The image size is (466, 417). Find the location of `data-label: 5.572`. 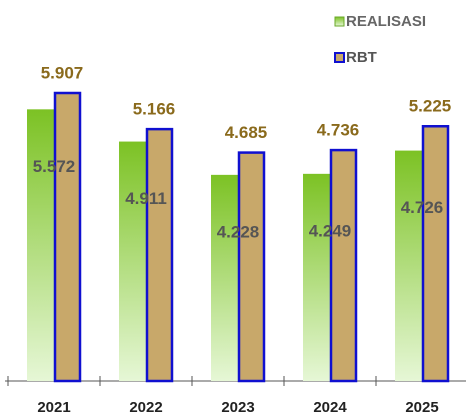

data-label: 5.572 is located at coordinates (54, 166).